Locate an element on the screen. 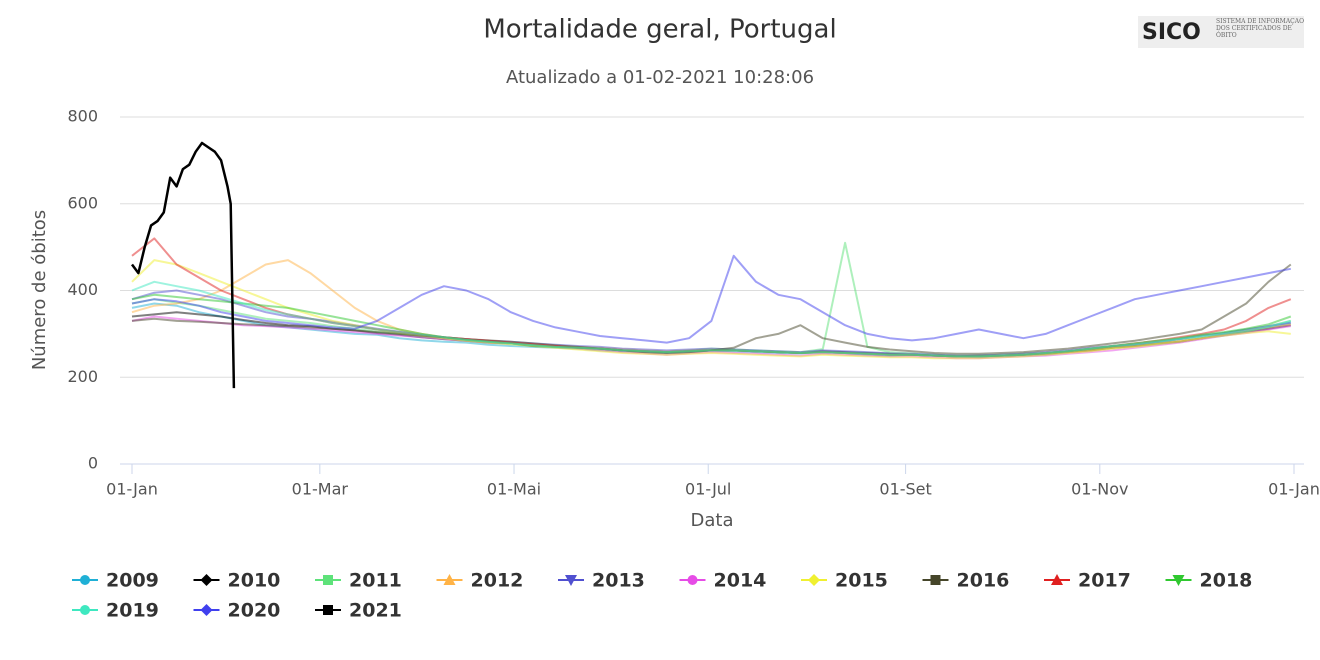 The width and height of the screenshot is (1320, 660). legend-label: 2017 is located at coordinates (1104, 581).